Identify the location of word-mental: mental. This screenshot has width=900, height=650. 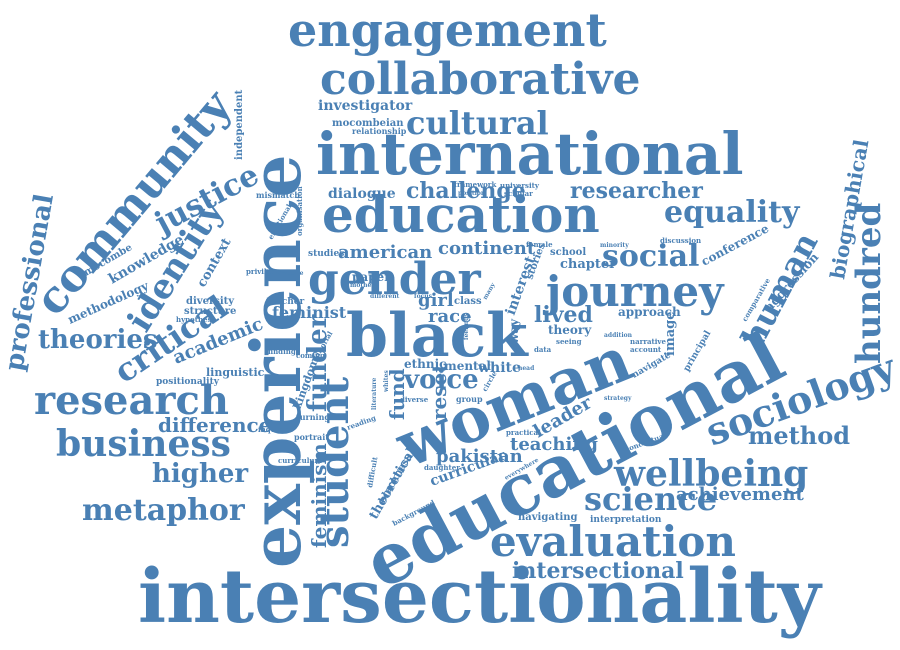
(467, 366).